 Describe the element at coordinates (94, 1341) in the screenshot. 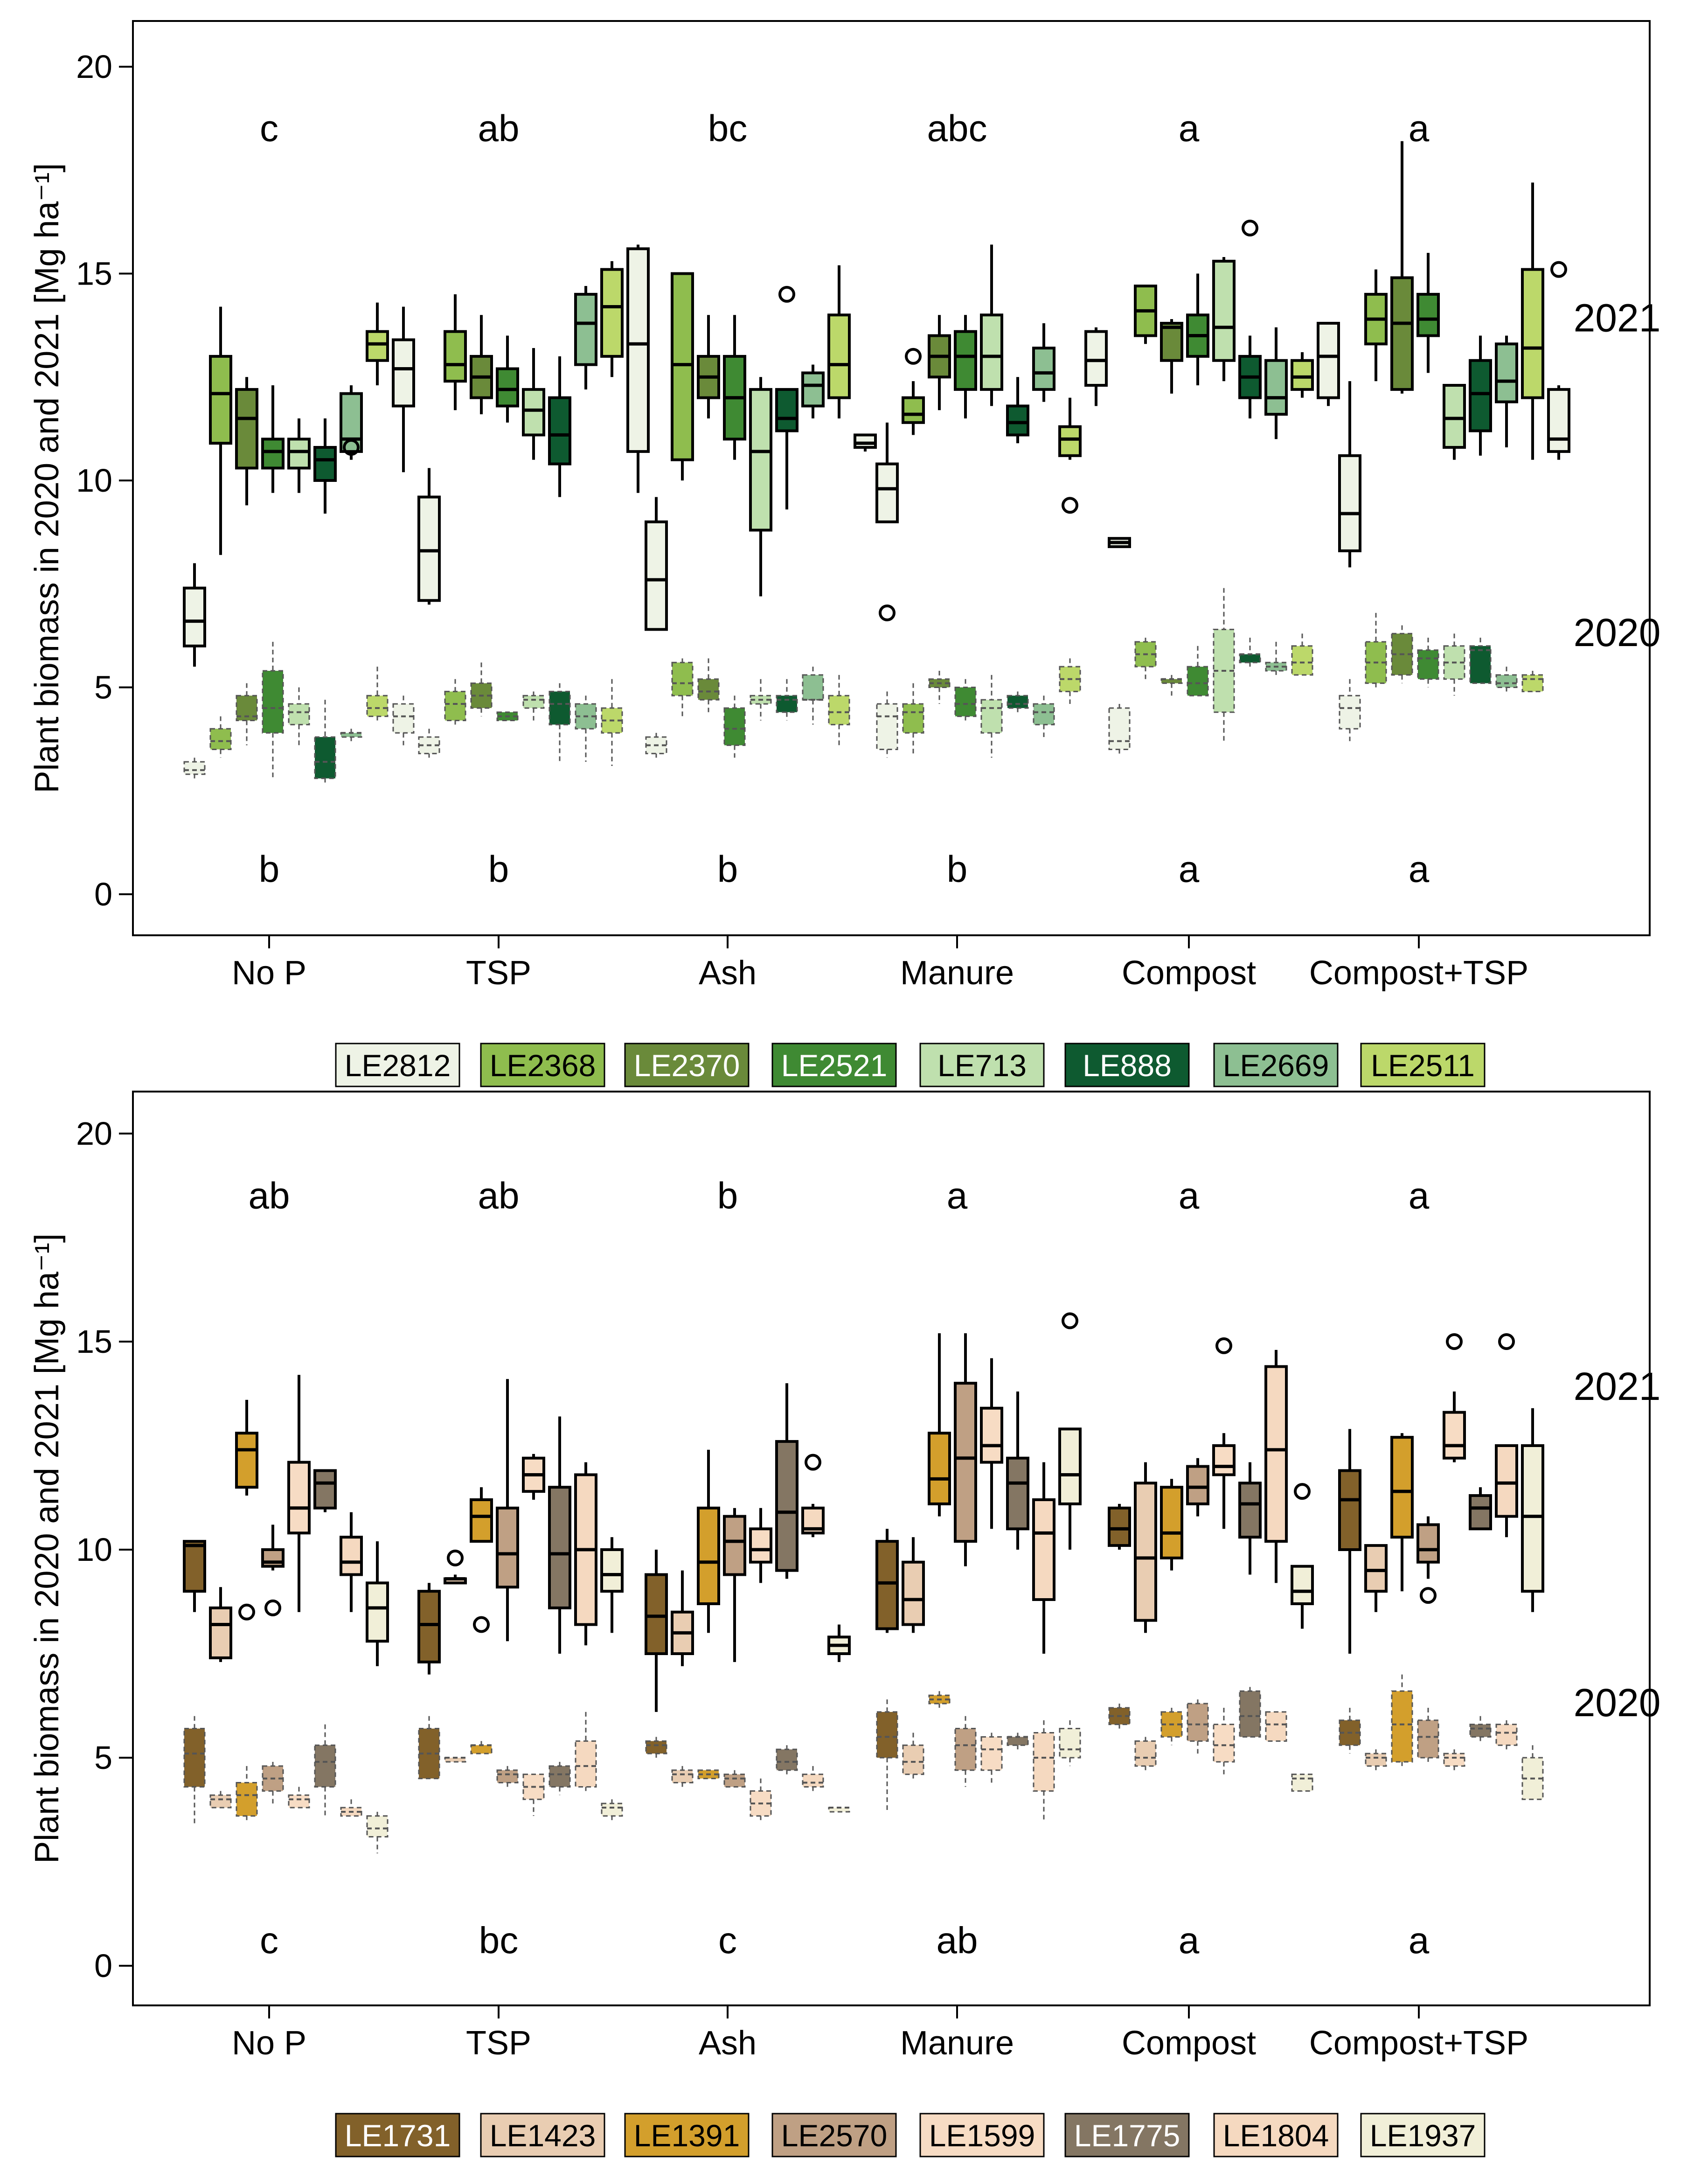

I see `y-tick-label: 15` at that location.